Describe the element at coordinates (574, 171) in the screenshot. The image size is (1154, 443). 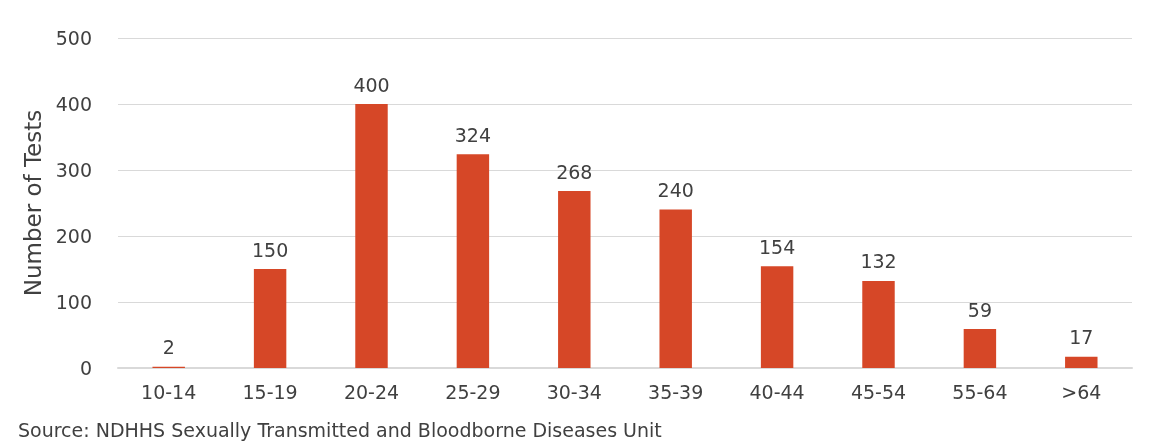
I see `data-label: 268` at that location.